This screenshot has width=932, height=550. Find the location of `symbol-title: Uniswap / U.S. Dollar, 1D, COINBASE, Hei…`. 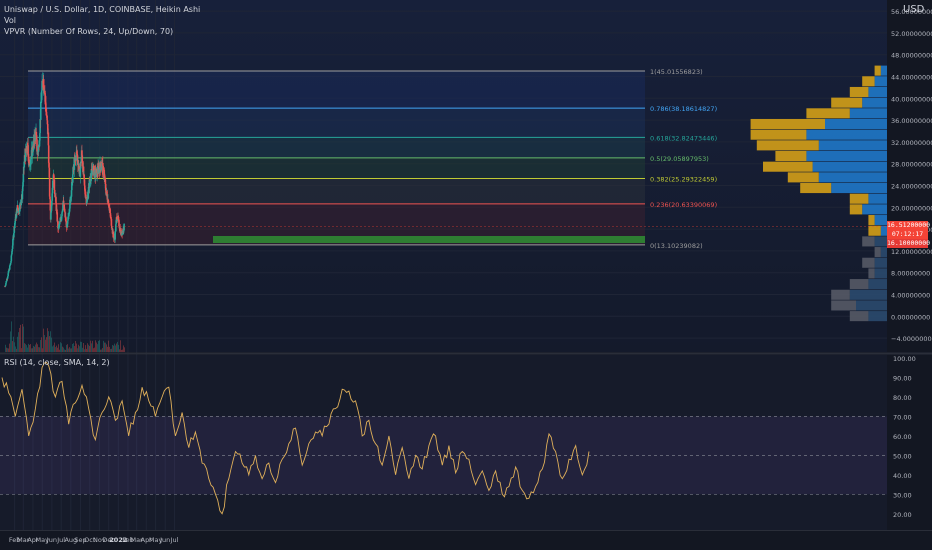

symbol-title: Uniswap / U.S. Dollar, 1D, COINBASE, Hei… is located at coordinates (102, 9).